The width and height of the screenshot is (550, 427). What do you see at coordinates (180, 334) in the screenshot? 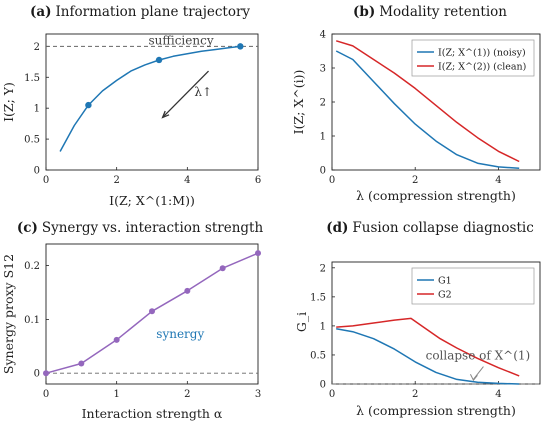
I see `synergy-annotation: synergy` at bounding box center [180, 334].